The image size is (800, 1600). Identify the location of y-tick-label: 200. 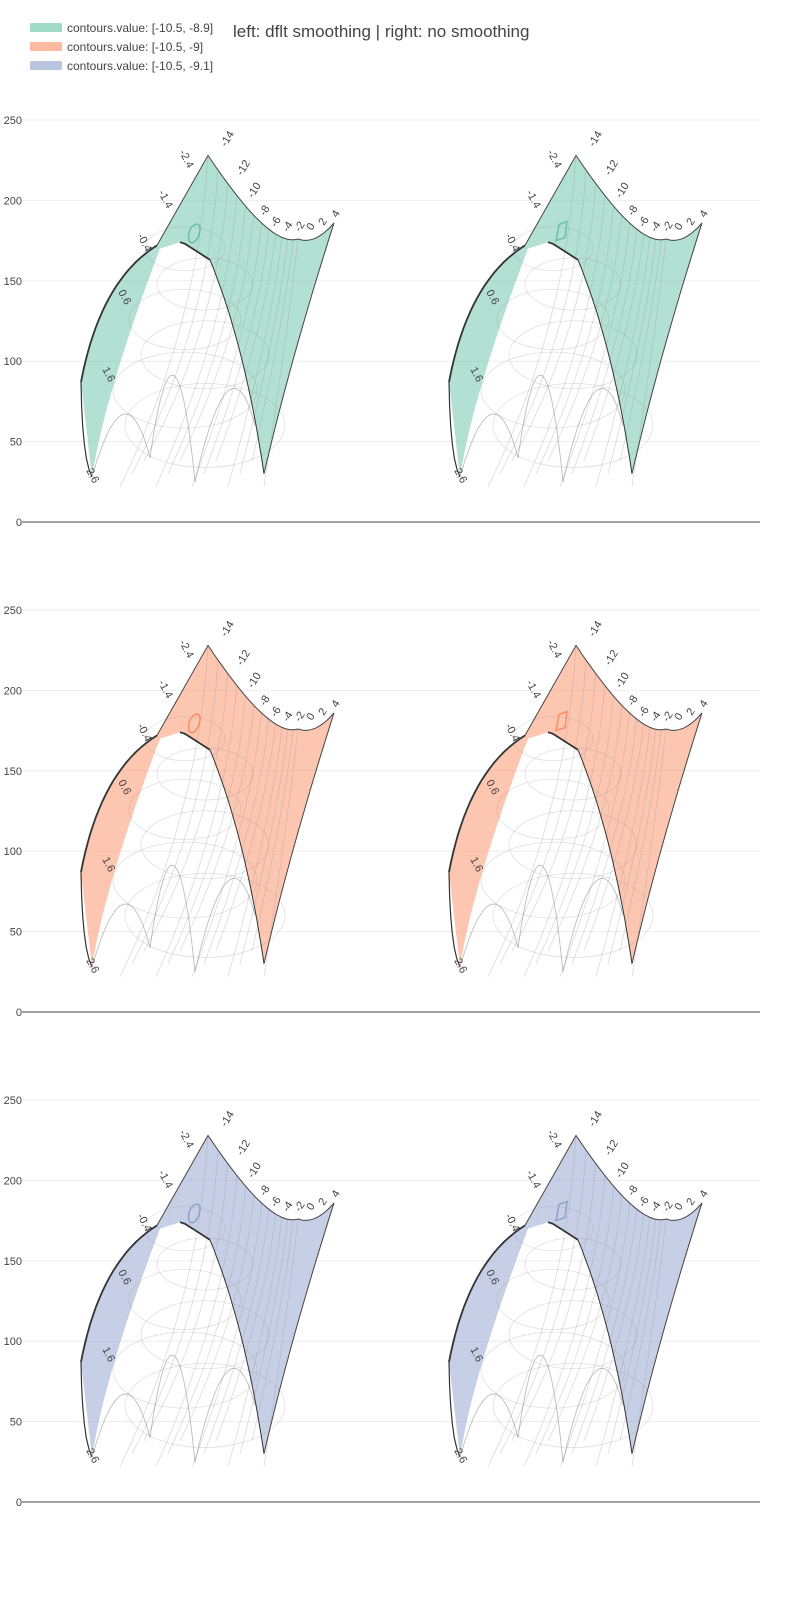
(13, 691).